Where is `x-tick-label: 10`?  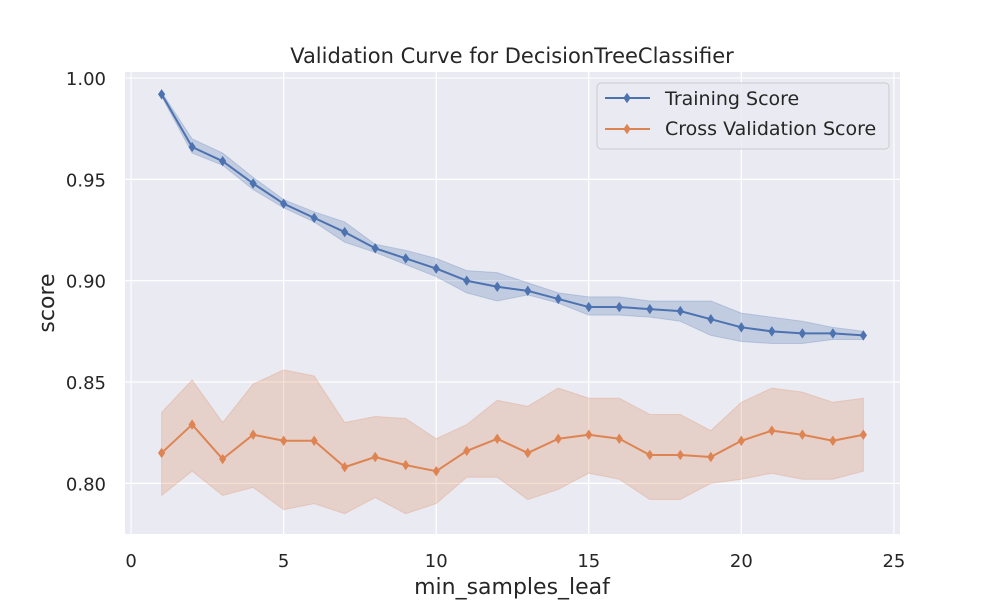 x-tick-label: 10 is located at coordinates (436, 561).